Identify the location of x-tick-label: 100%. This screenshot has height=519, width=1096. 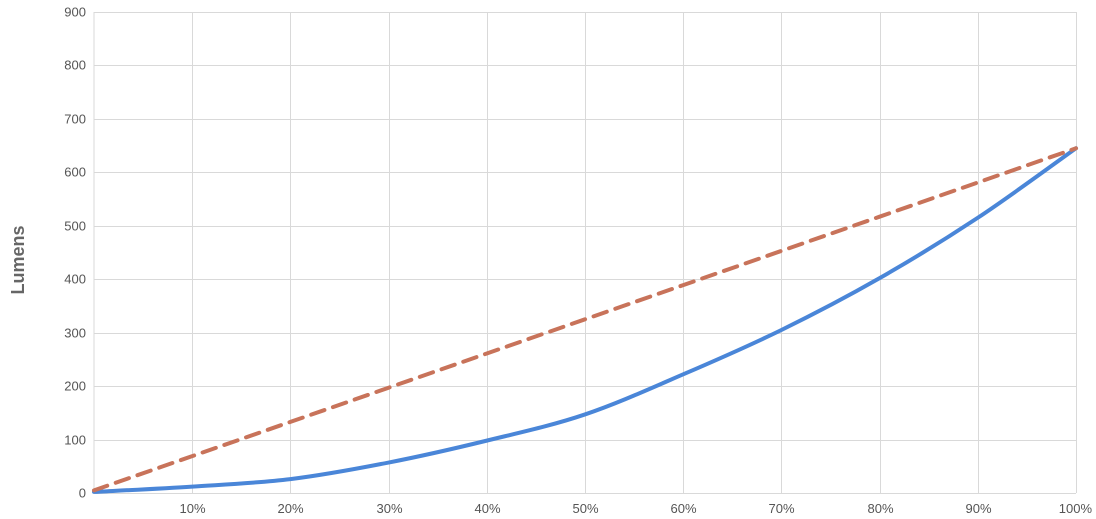
(1076, 508).